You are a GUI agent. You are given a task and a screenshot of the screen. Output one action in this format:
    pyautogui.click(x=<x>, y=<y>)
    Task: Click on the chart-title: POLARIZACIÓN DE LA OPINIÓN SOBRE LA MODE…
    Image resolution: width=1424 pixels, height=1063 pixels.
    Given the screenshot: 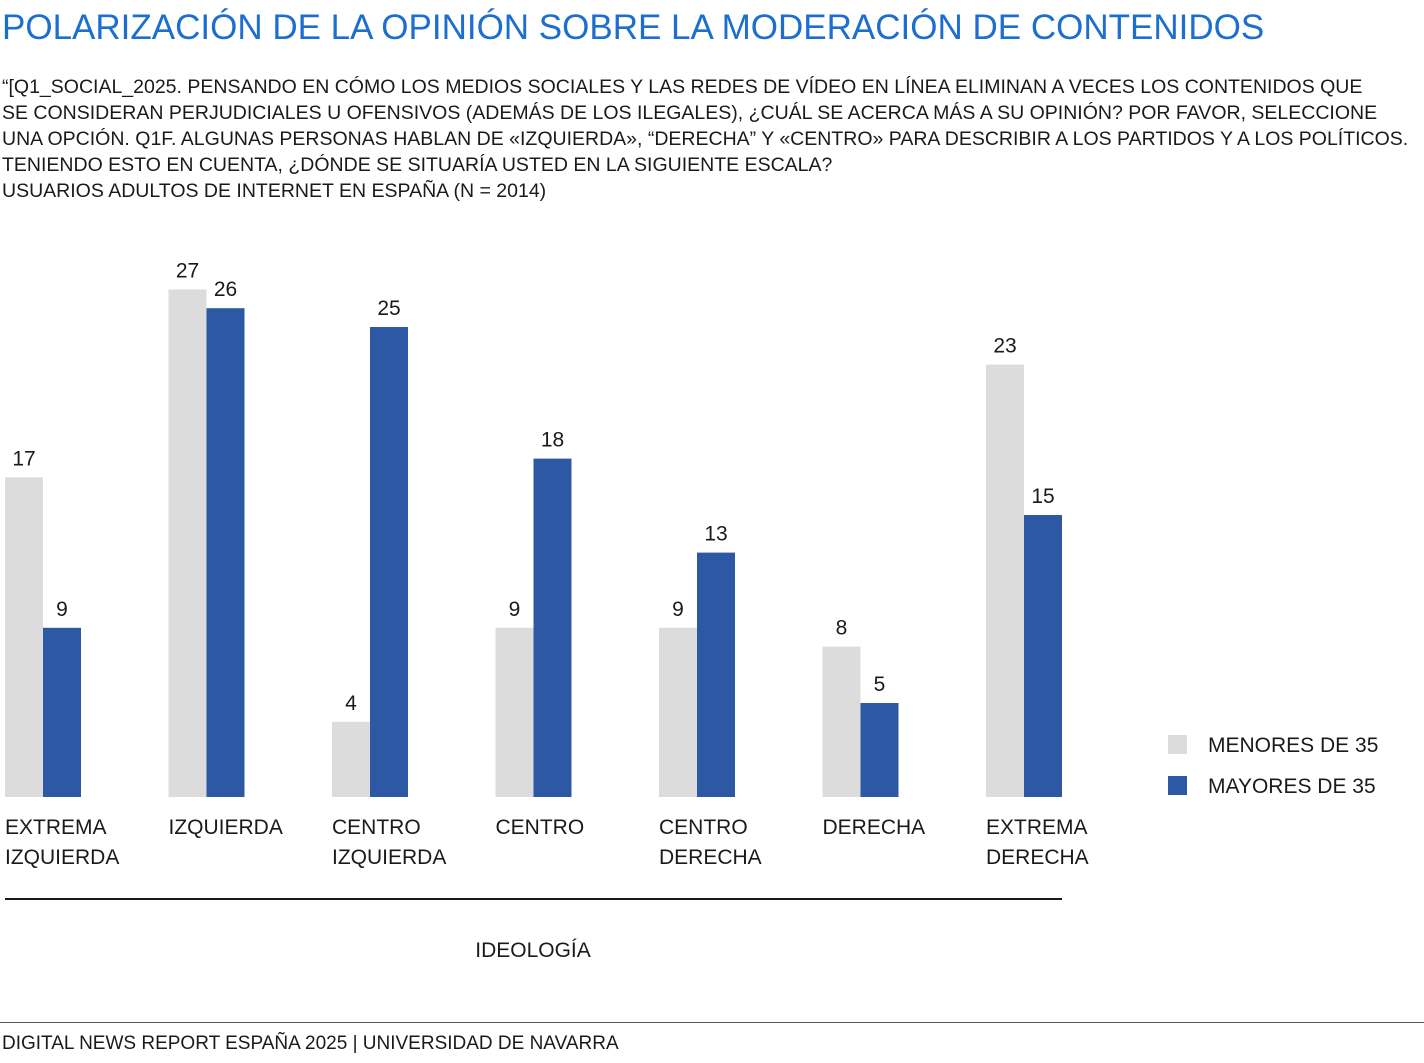 What is the action you would take?
    pyautogui.click(x=633, y=27)
    